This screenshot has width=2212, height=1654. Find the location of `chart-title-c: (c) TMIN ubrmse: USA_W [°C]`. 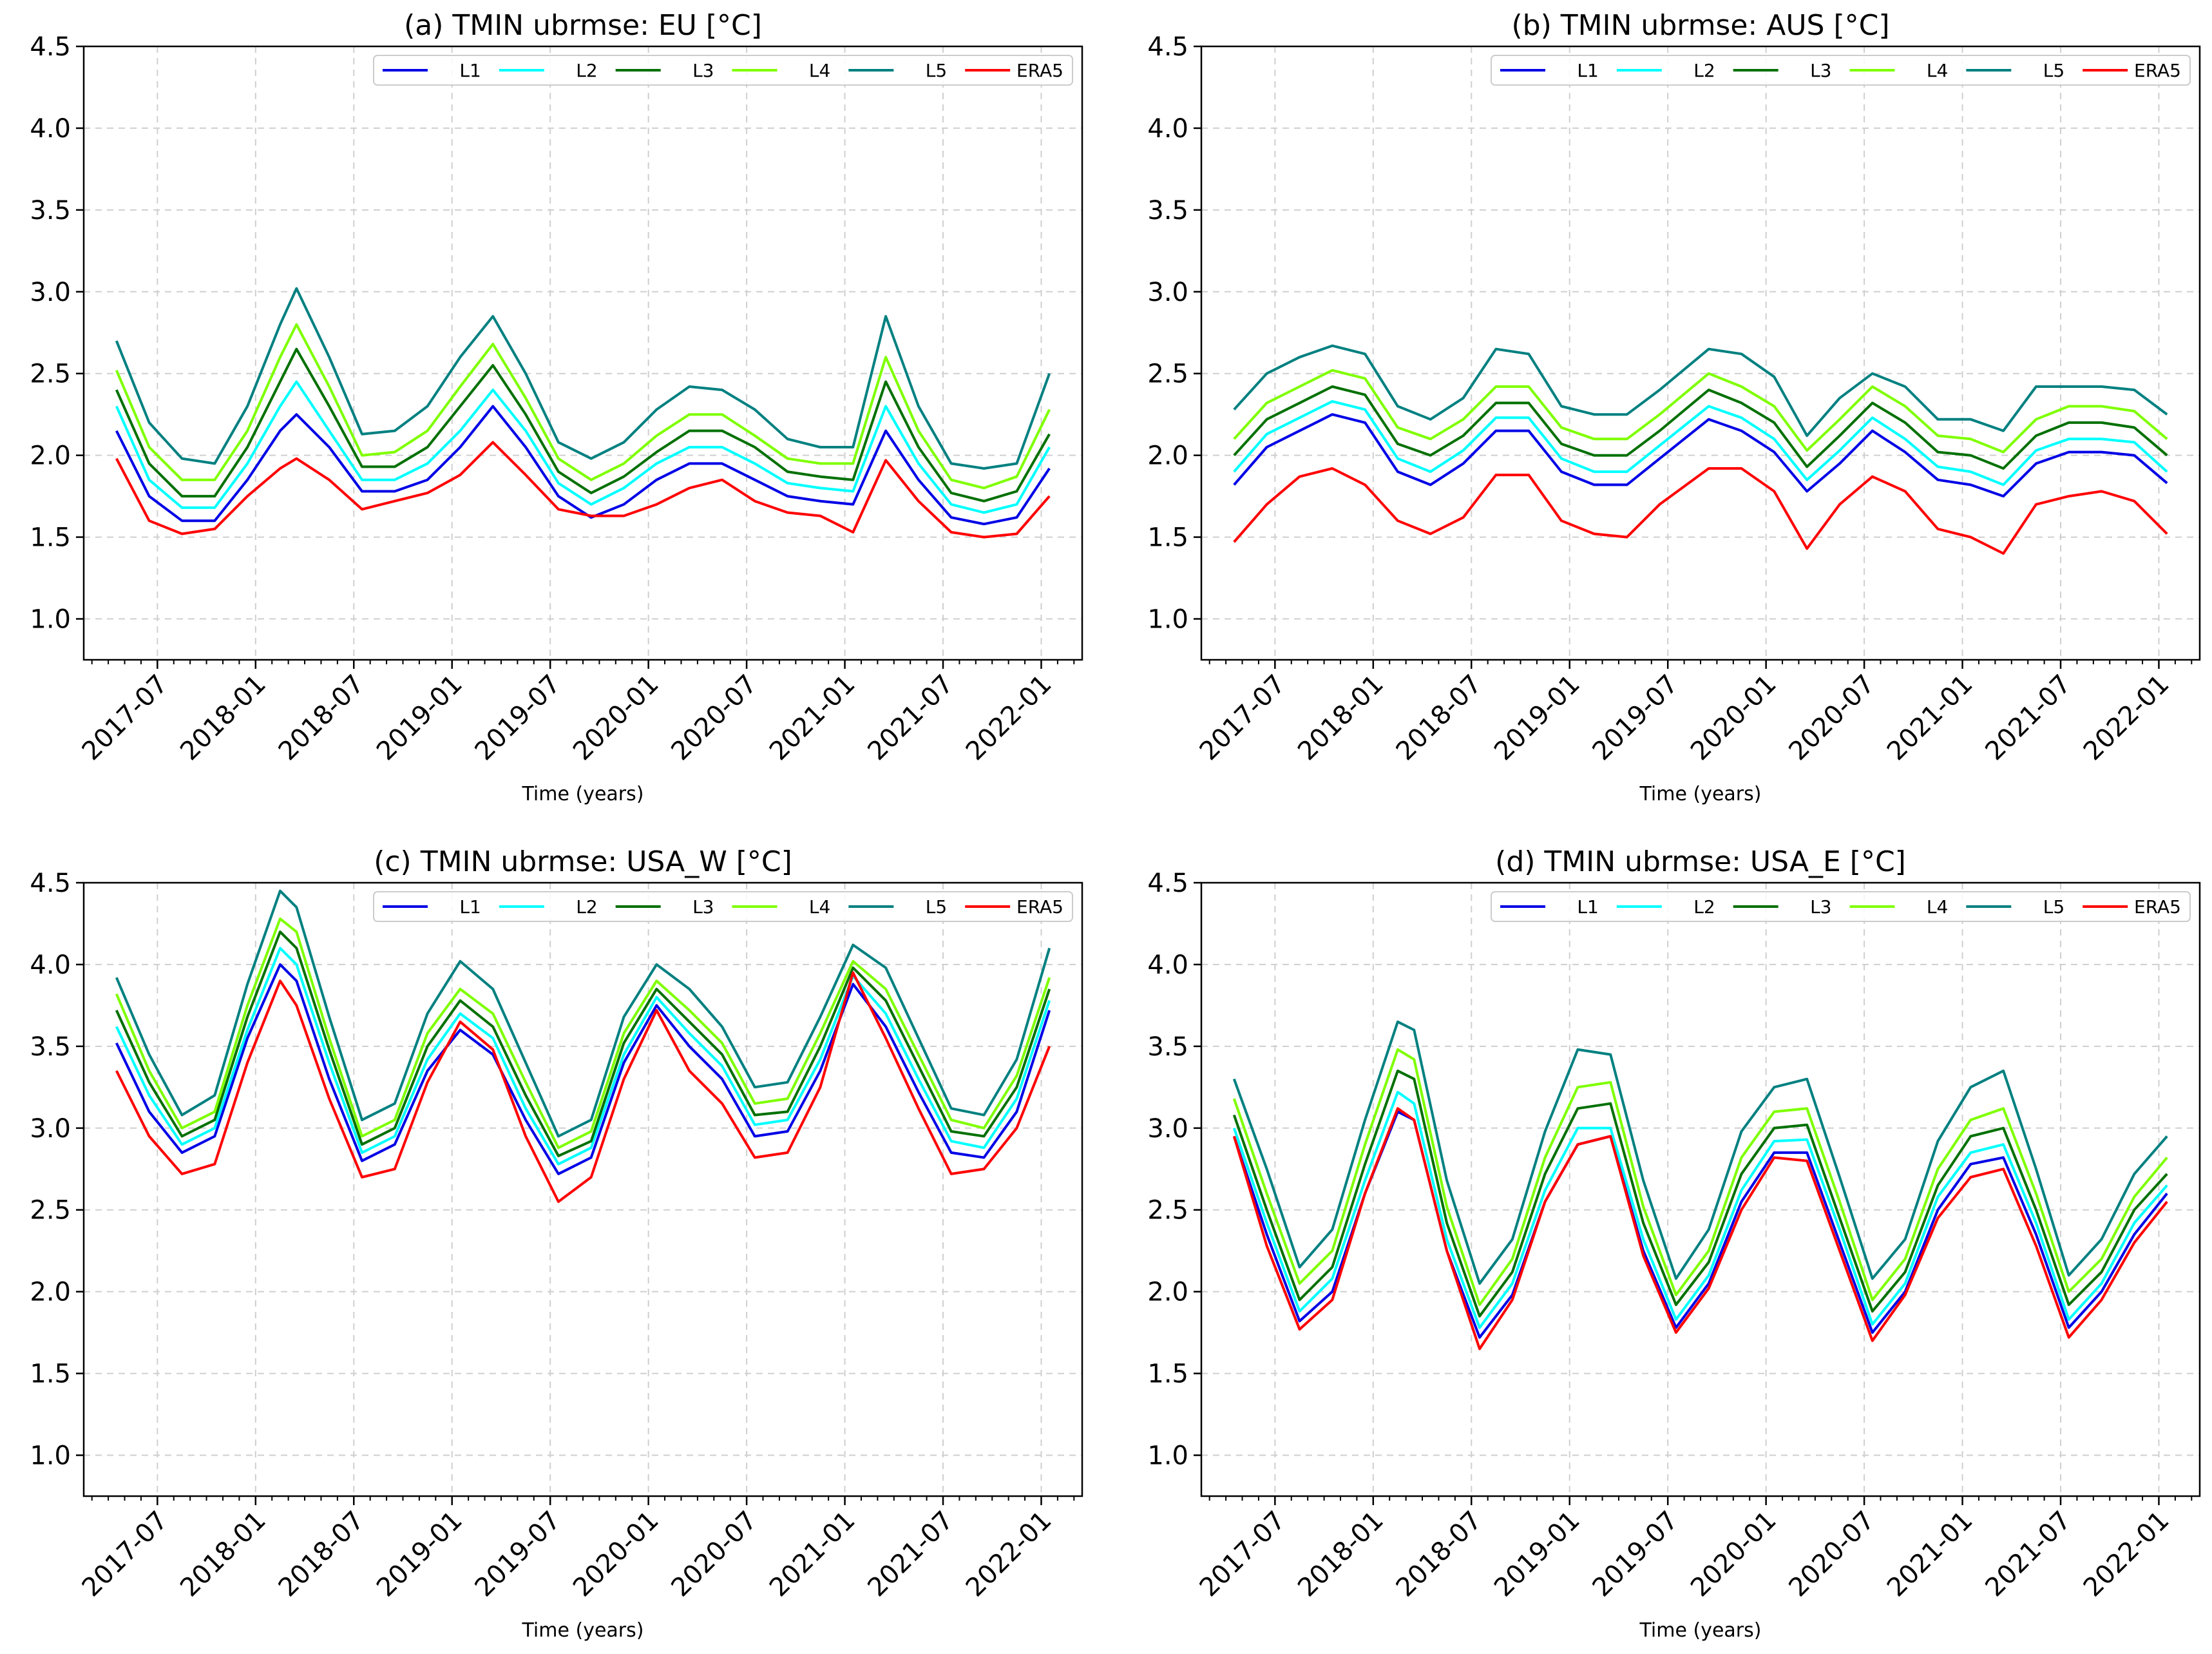

chart-title-c: (c) TMIN ubrmse: USA_W [°C] is located at coordinates (583, 861).